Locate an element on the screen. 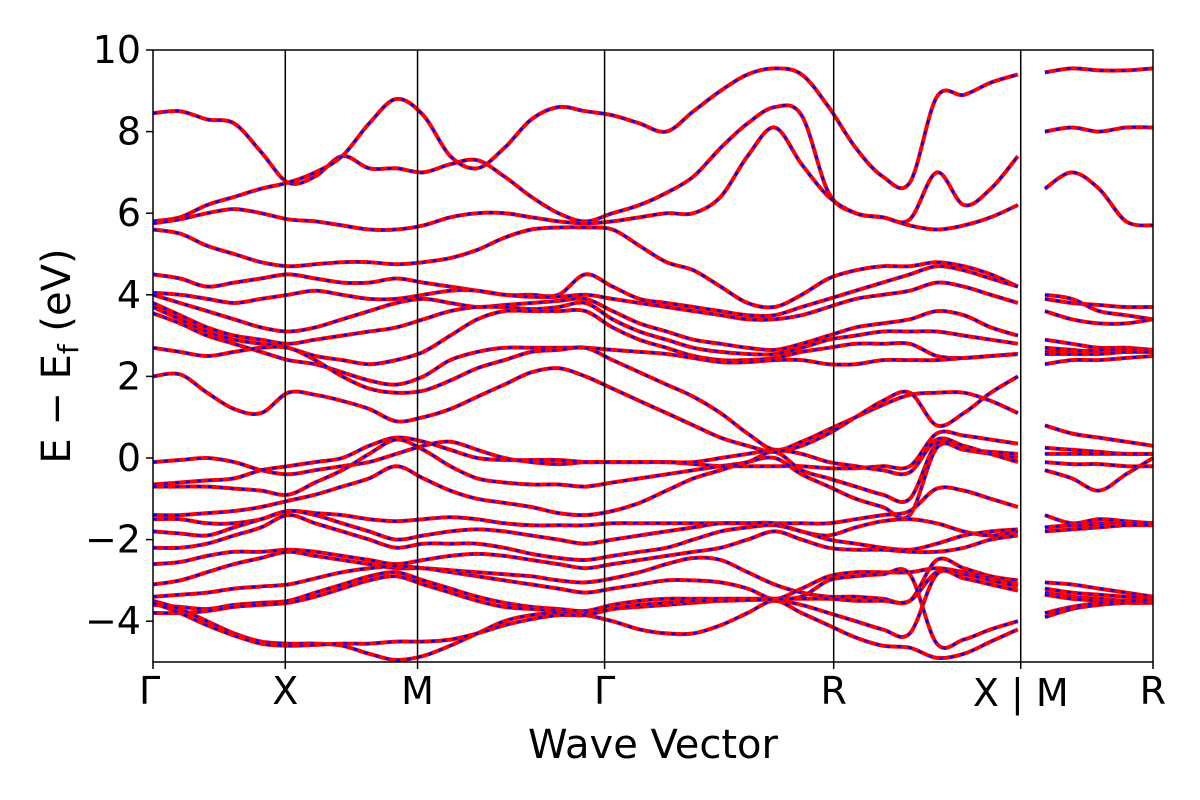  band-4-solid is located at coordinates (653, 267).